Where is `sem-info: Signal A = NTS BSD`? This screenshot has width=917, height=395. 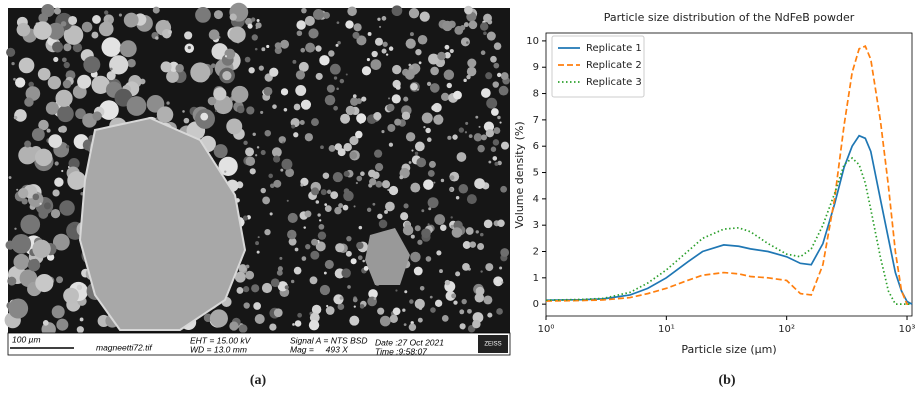
sem-info: Signal A = NTS BSD is located at coordinates (329, 340).